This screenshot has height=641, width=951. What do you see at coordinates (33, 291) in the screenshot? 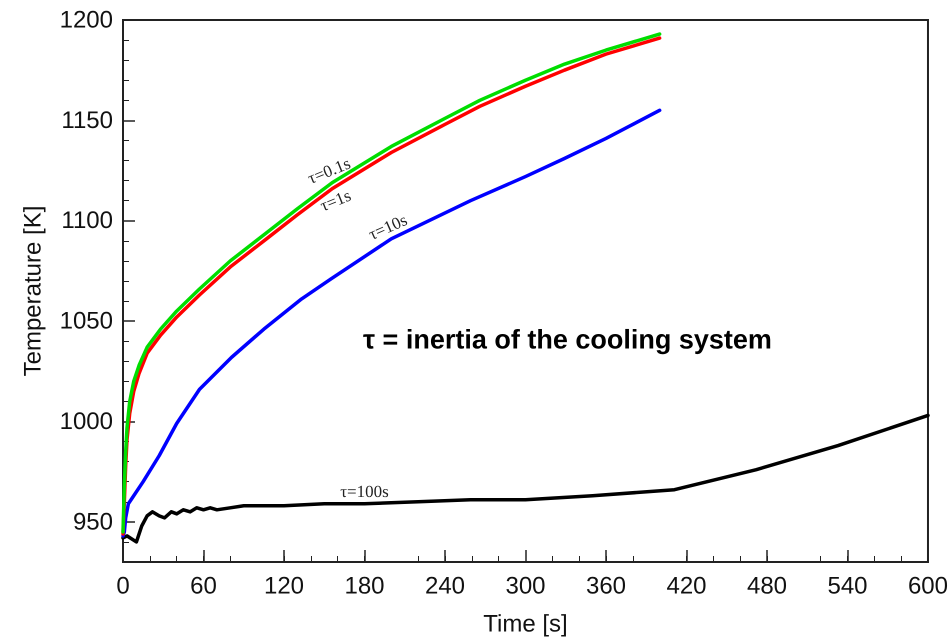
I see `y-axis-title: Temperature [K]` at bounding box center [33, 291].